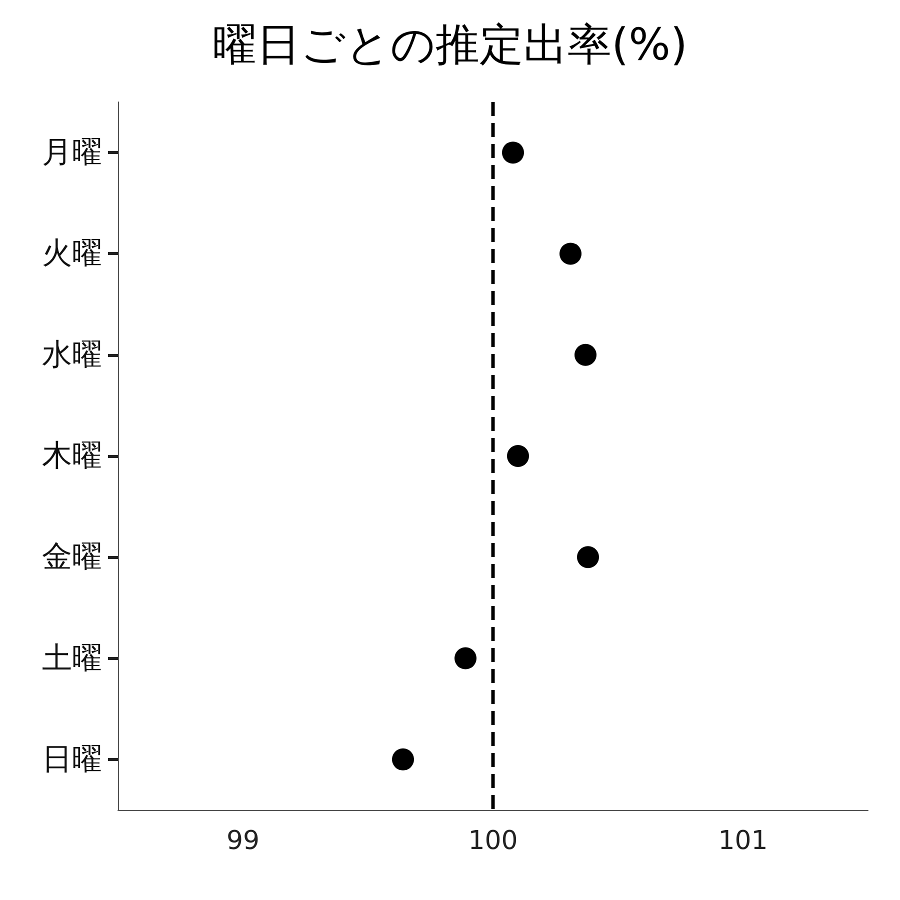  What do you see at coordinates (743, 841) in the screenshot?
I see `x-tick-label: 101` at bounding box center [743, 841].